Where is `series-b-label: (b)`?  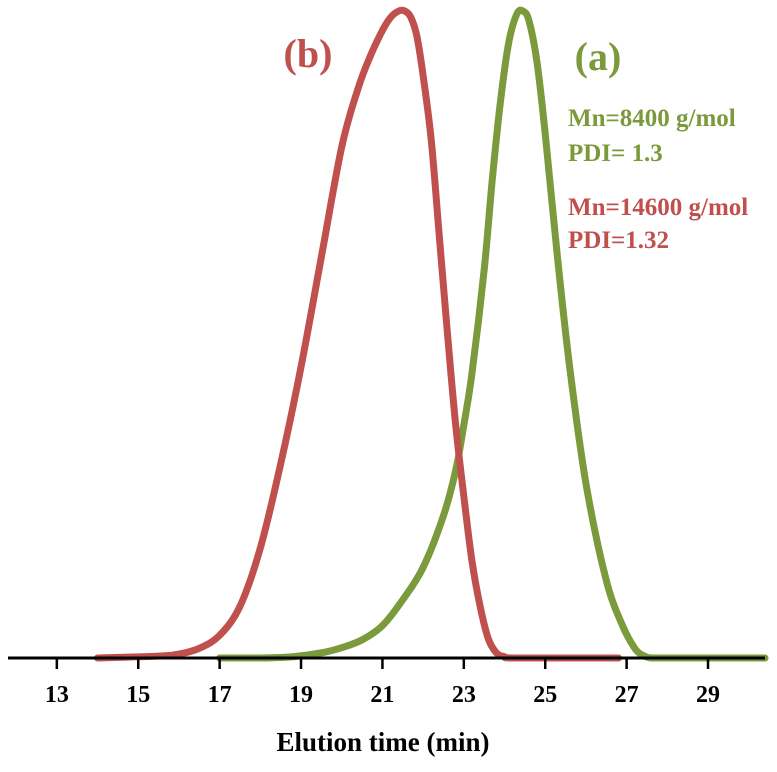
series-b-label: (b) is located at coordinates (308, 53).